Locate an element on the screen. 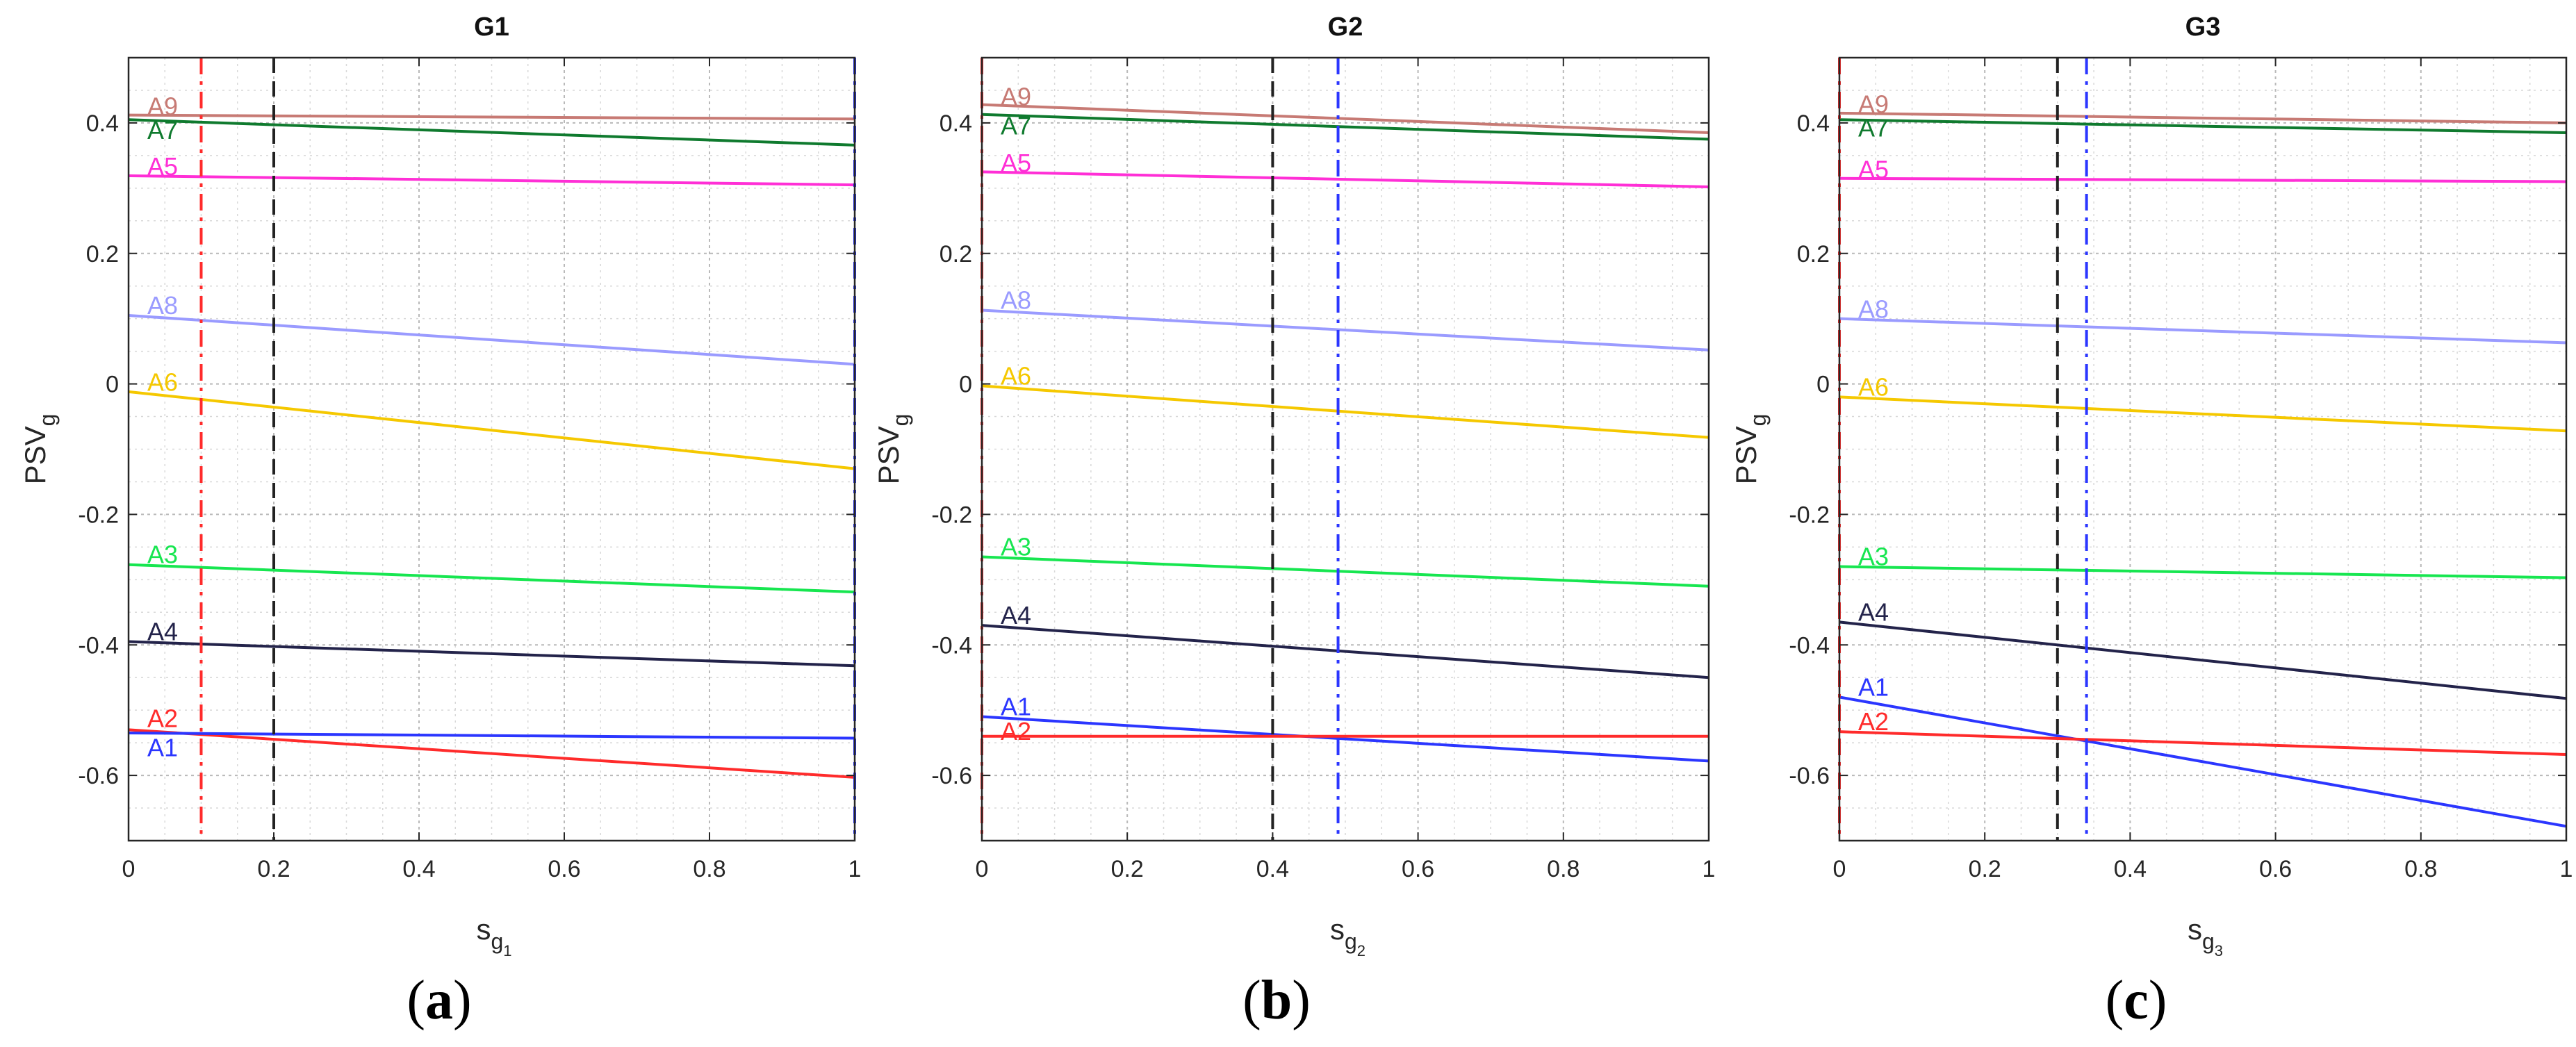 Image resolution: width=2576 pixels, height=1047 pixels. x-tick-label: 0.4 is located at coordinates (418, 869).